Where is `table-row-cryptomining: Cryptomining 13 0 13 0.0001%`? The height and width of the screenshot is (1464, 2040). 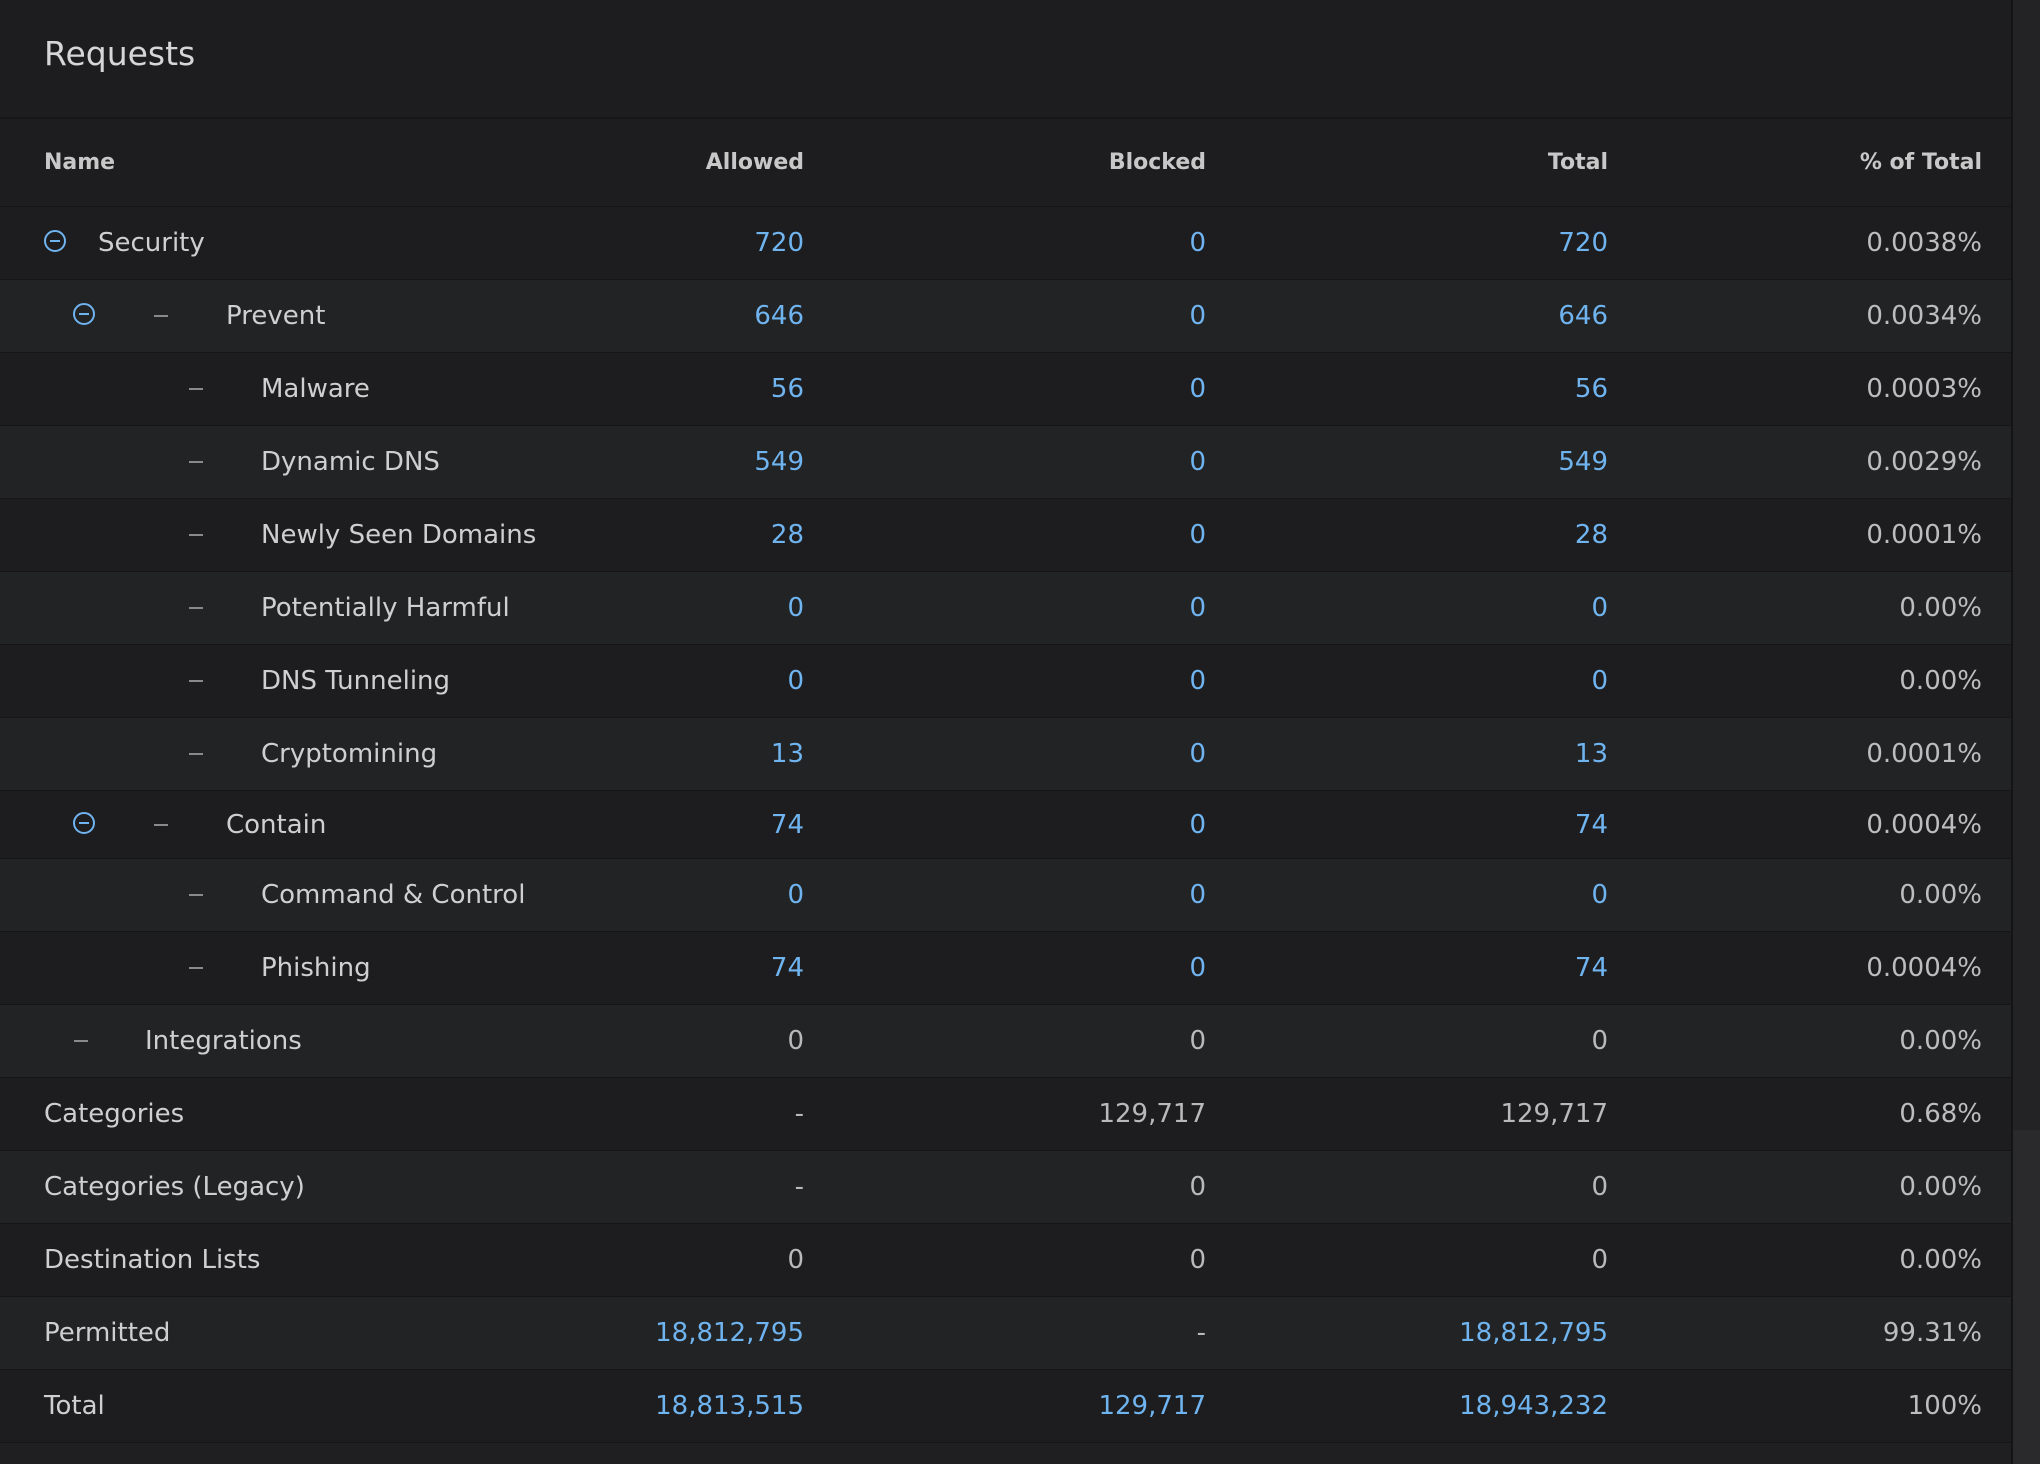 table-row-cryptomining: Cryptomining 13 0 13 0.0001% is located at coordinates (1005, 754).